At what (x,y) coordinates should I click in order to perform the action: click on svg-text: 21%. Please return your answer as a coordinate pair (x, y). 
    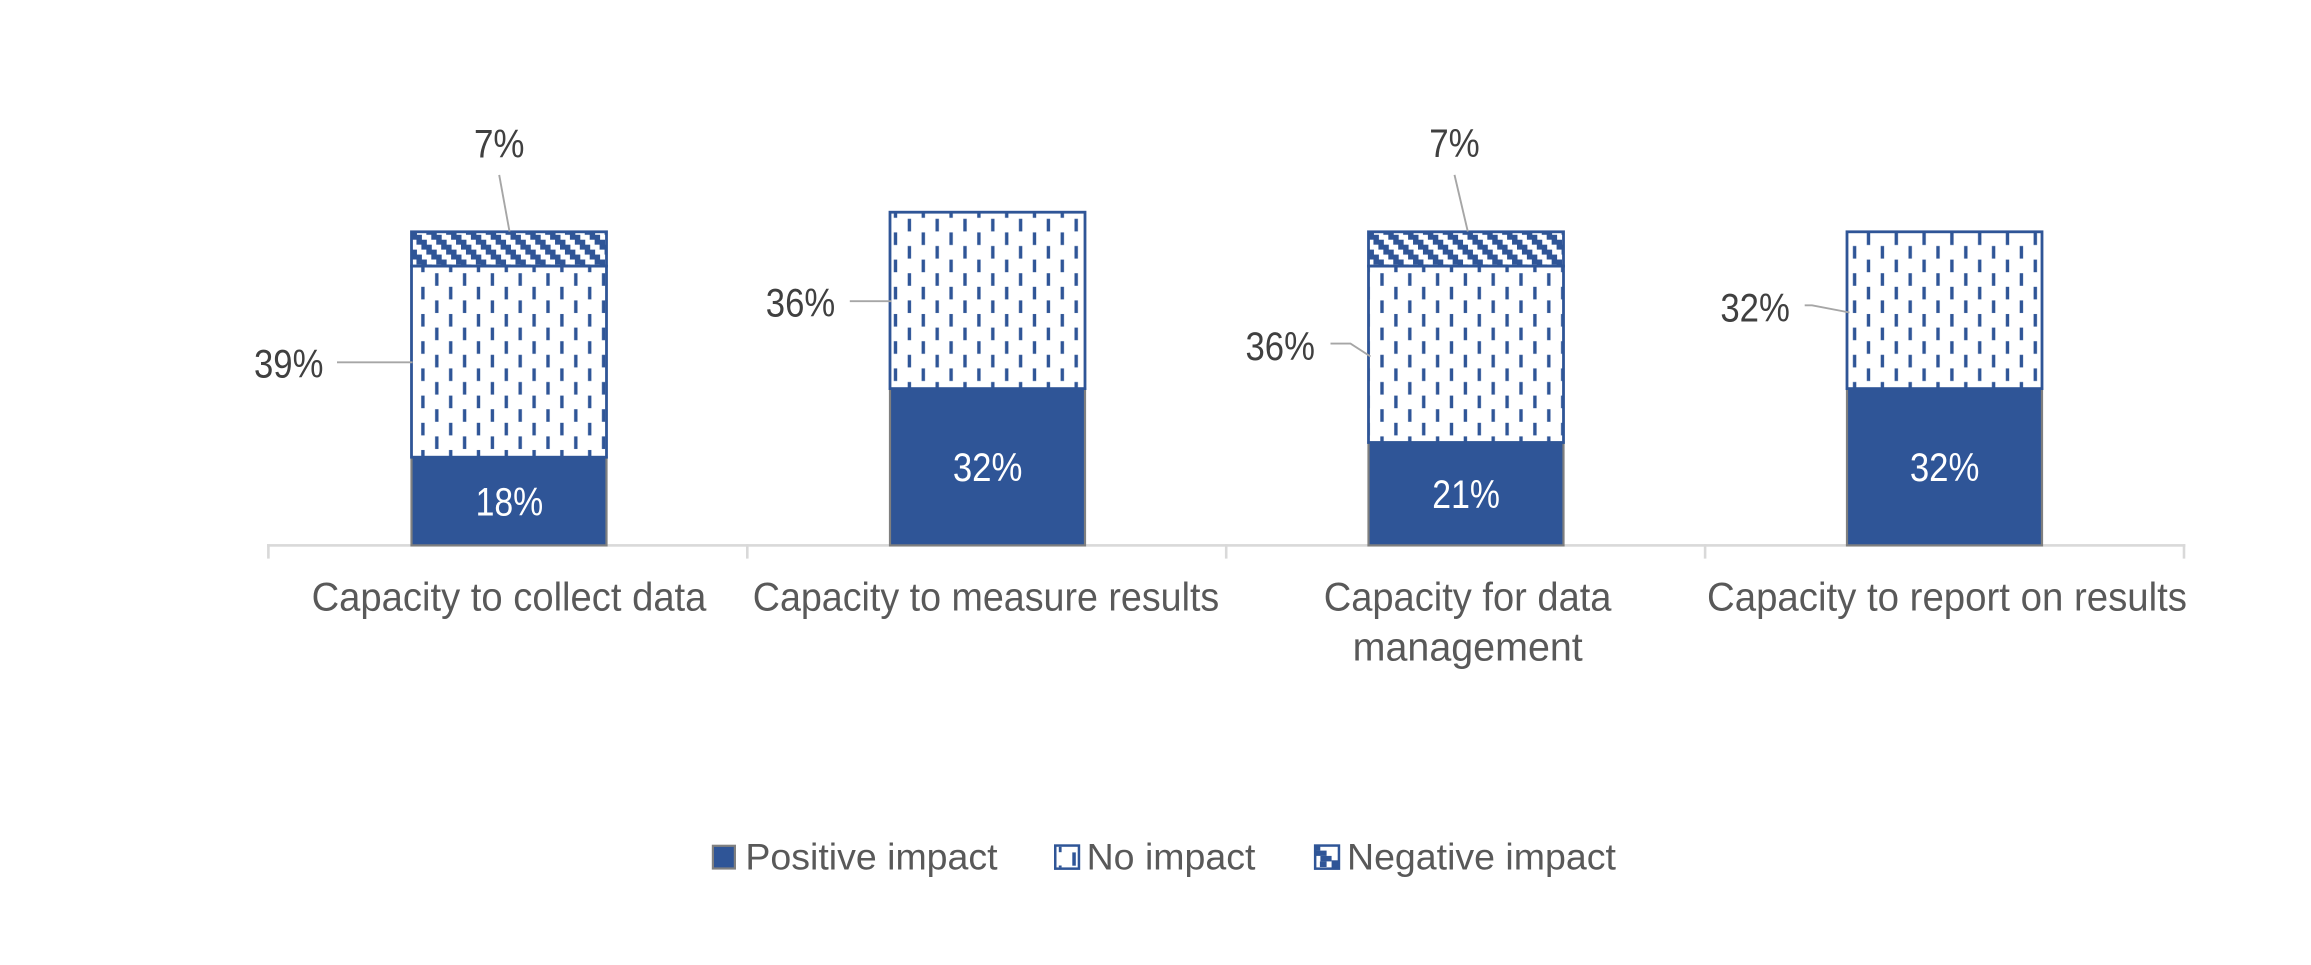
    Looking at the image, I should click on (1466, 495).